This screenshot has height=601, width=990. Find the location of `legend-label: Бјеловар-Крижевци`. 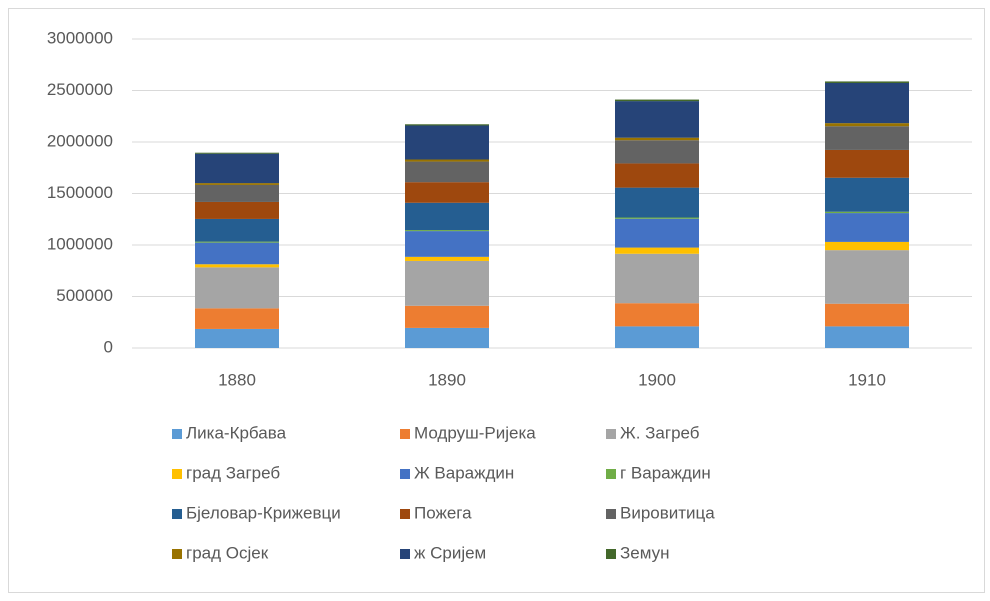

legend-label: Бјеловар-Крижевци is located at coordinates (263, 512).